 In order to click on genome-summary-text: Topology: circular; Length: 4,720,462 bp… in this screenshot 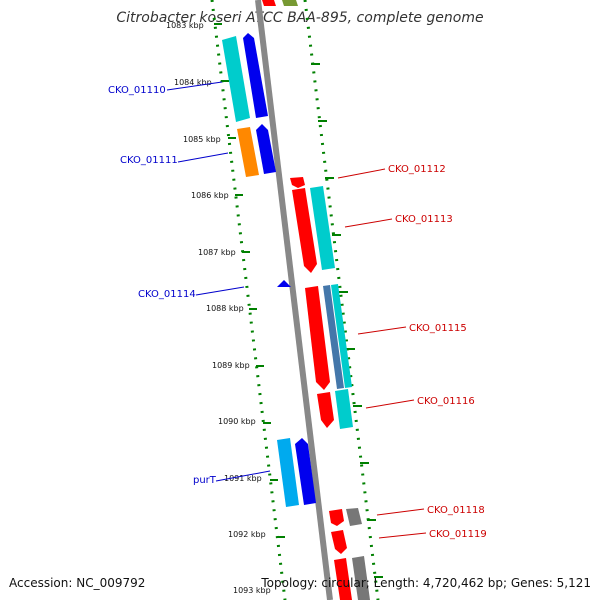, I will do `click(426, 583)`.